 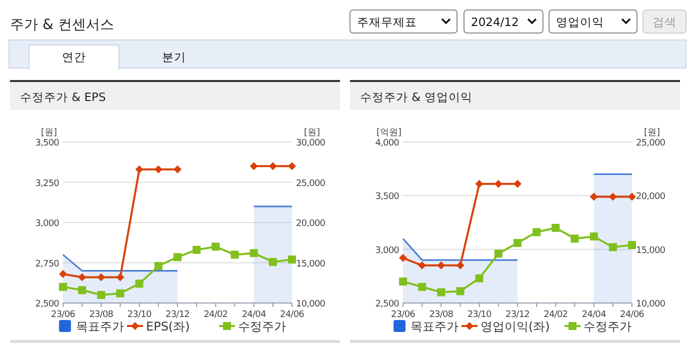 I want to click on text: 연간, so click(x=74, y=57).